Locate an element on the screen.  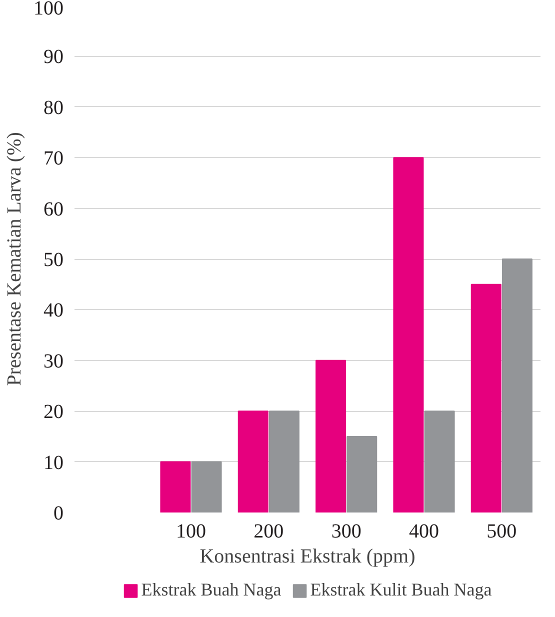
y-tick-label: 0 is located at coordinates (59, 513).